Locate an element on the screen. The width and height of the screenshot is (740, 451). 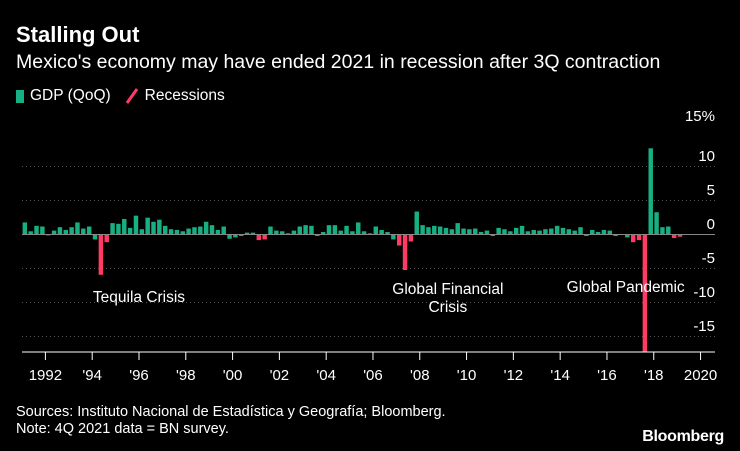
legend-label-recessions: Recessions is located at coordinates (184, 95).